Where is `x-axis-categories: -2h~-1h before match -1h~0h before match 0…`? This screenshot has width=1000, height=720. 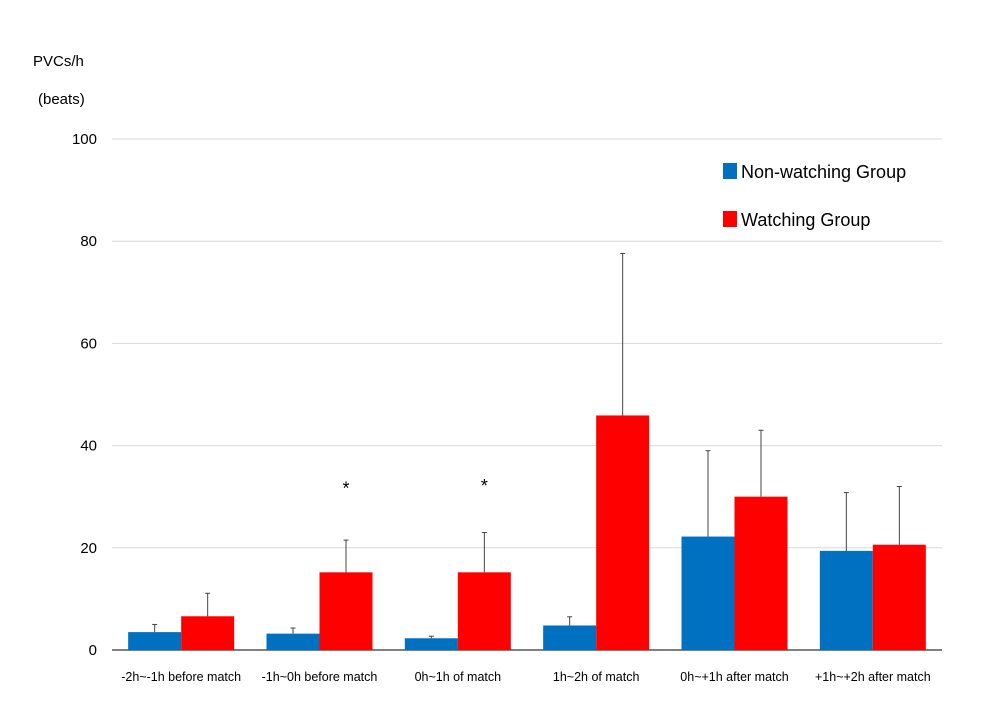 x-axis-categories: -2h~-1h before match -1h~0h before match 0… is located at coordinates (525, 677).